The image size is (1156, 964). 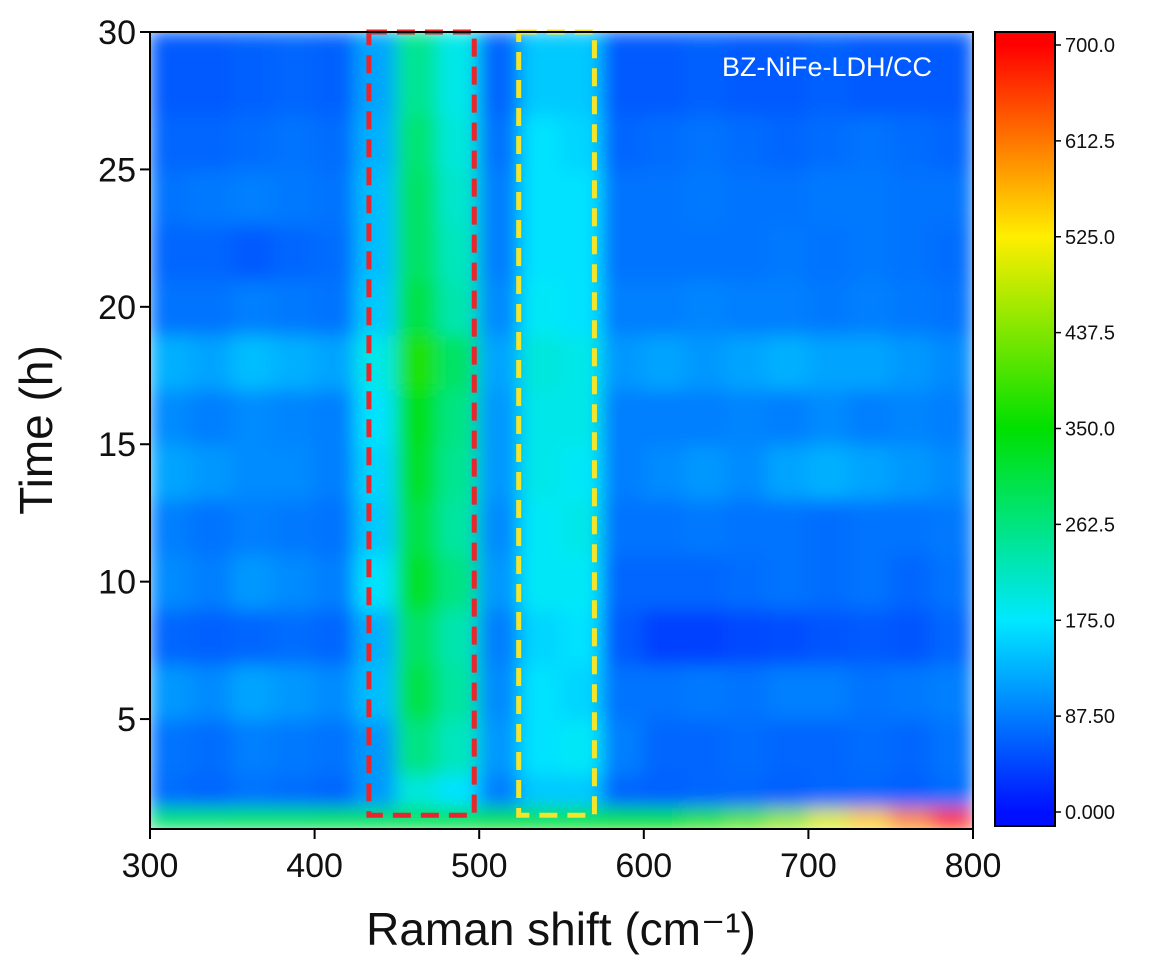 I want to click on y-tick-label: 5, so click(x=126, y=720).